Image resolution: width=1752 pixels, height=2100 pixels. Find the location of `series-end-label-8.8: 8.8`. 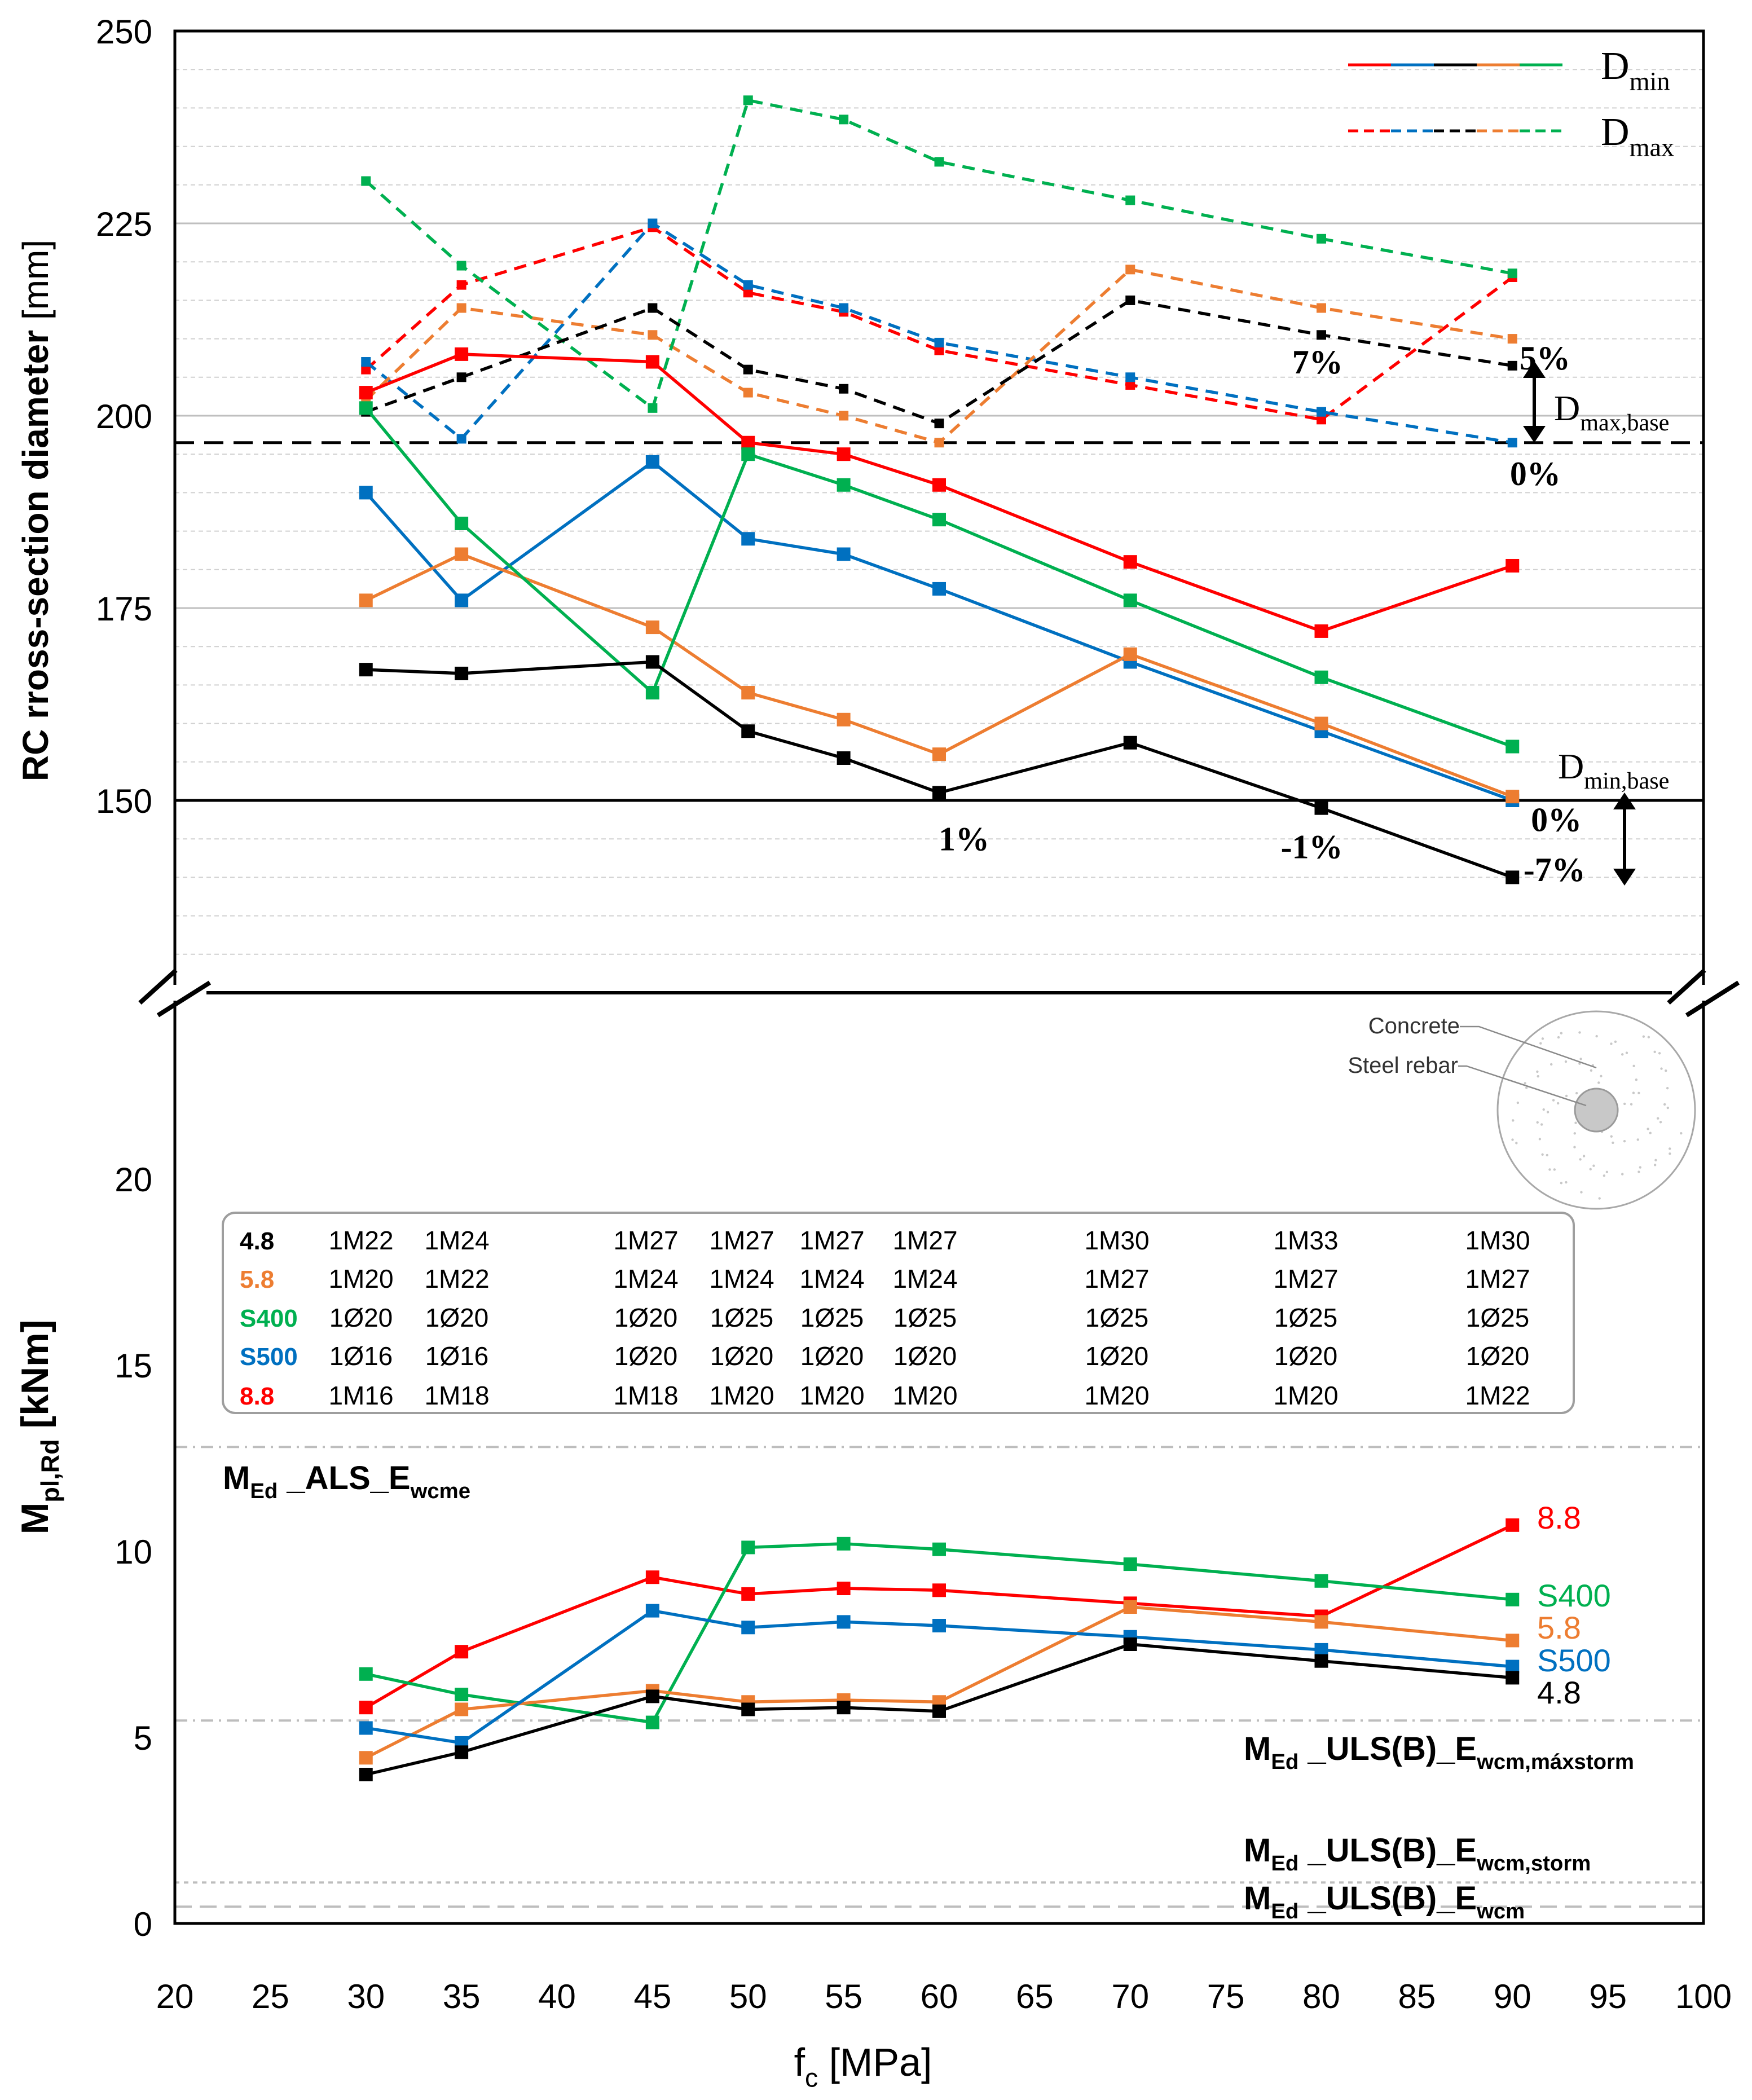

series-end-label-8.8: 8.8 is located at coordinates (1559, 1517).